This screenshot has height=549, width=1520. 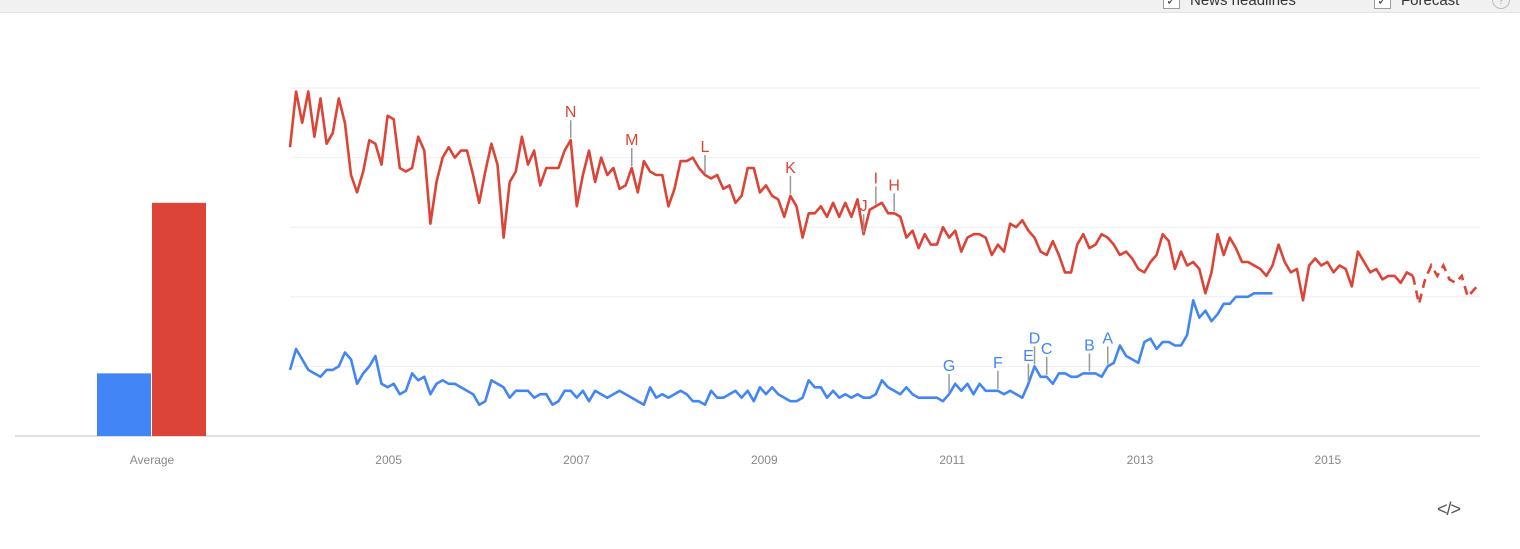 I want to click on annotation-label: D, so click(x=1035, y=338).